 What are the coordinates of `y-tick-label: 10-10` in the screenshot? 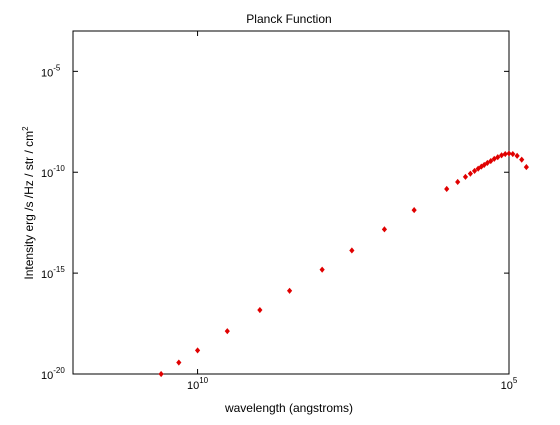 It's located at (53, 172).